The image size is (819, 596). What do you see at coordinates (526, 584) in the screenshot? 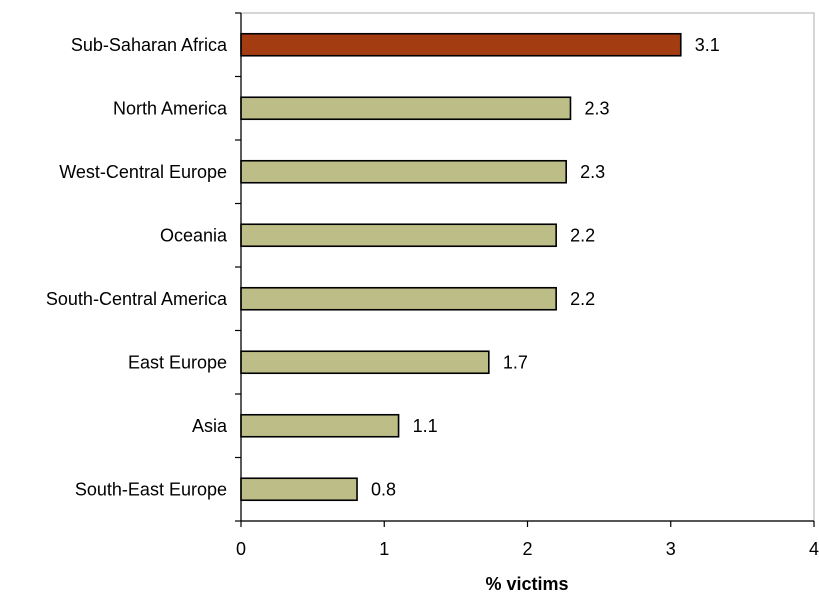
I see `x-axis-title: % victims` at bounding box center [526, 584].